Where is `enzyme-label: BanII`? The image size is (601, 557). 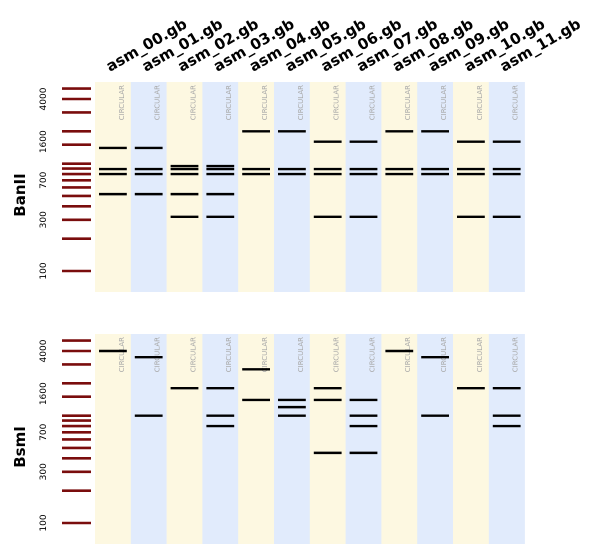 enzyme-label: BanII is located at coordinates (20, 194).